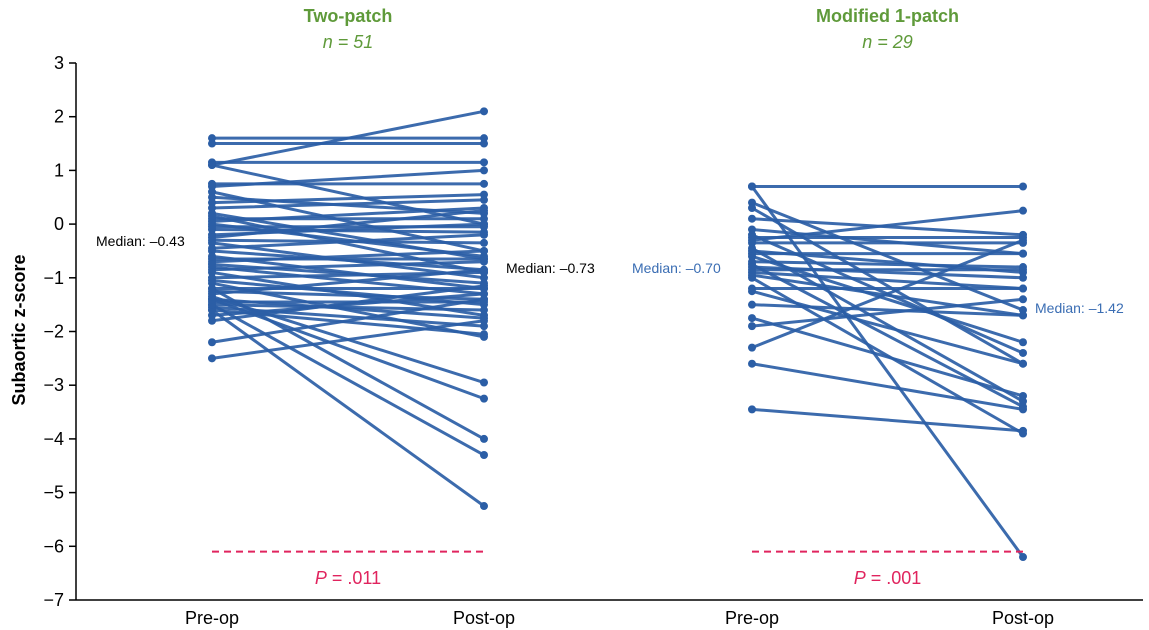 This screenshot has height=630, width=1149. What do you see at coordinates (59, 170) in the screenshot?
I see `y-tick-label: 1` at bounding box center [59, 170].